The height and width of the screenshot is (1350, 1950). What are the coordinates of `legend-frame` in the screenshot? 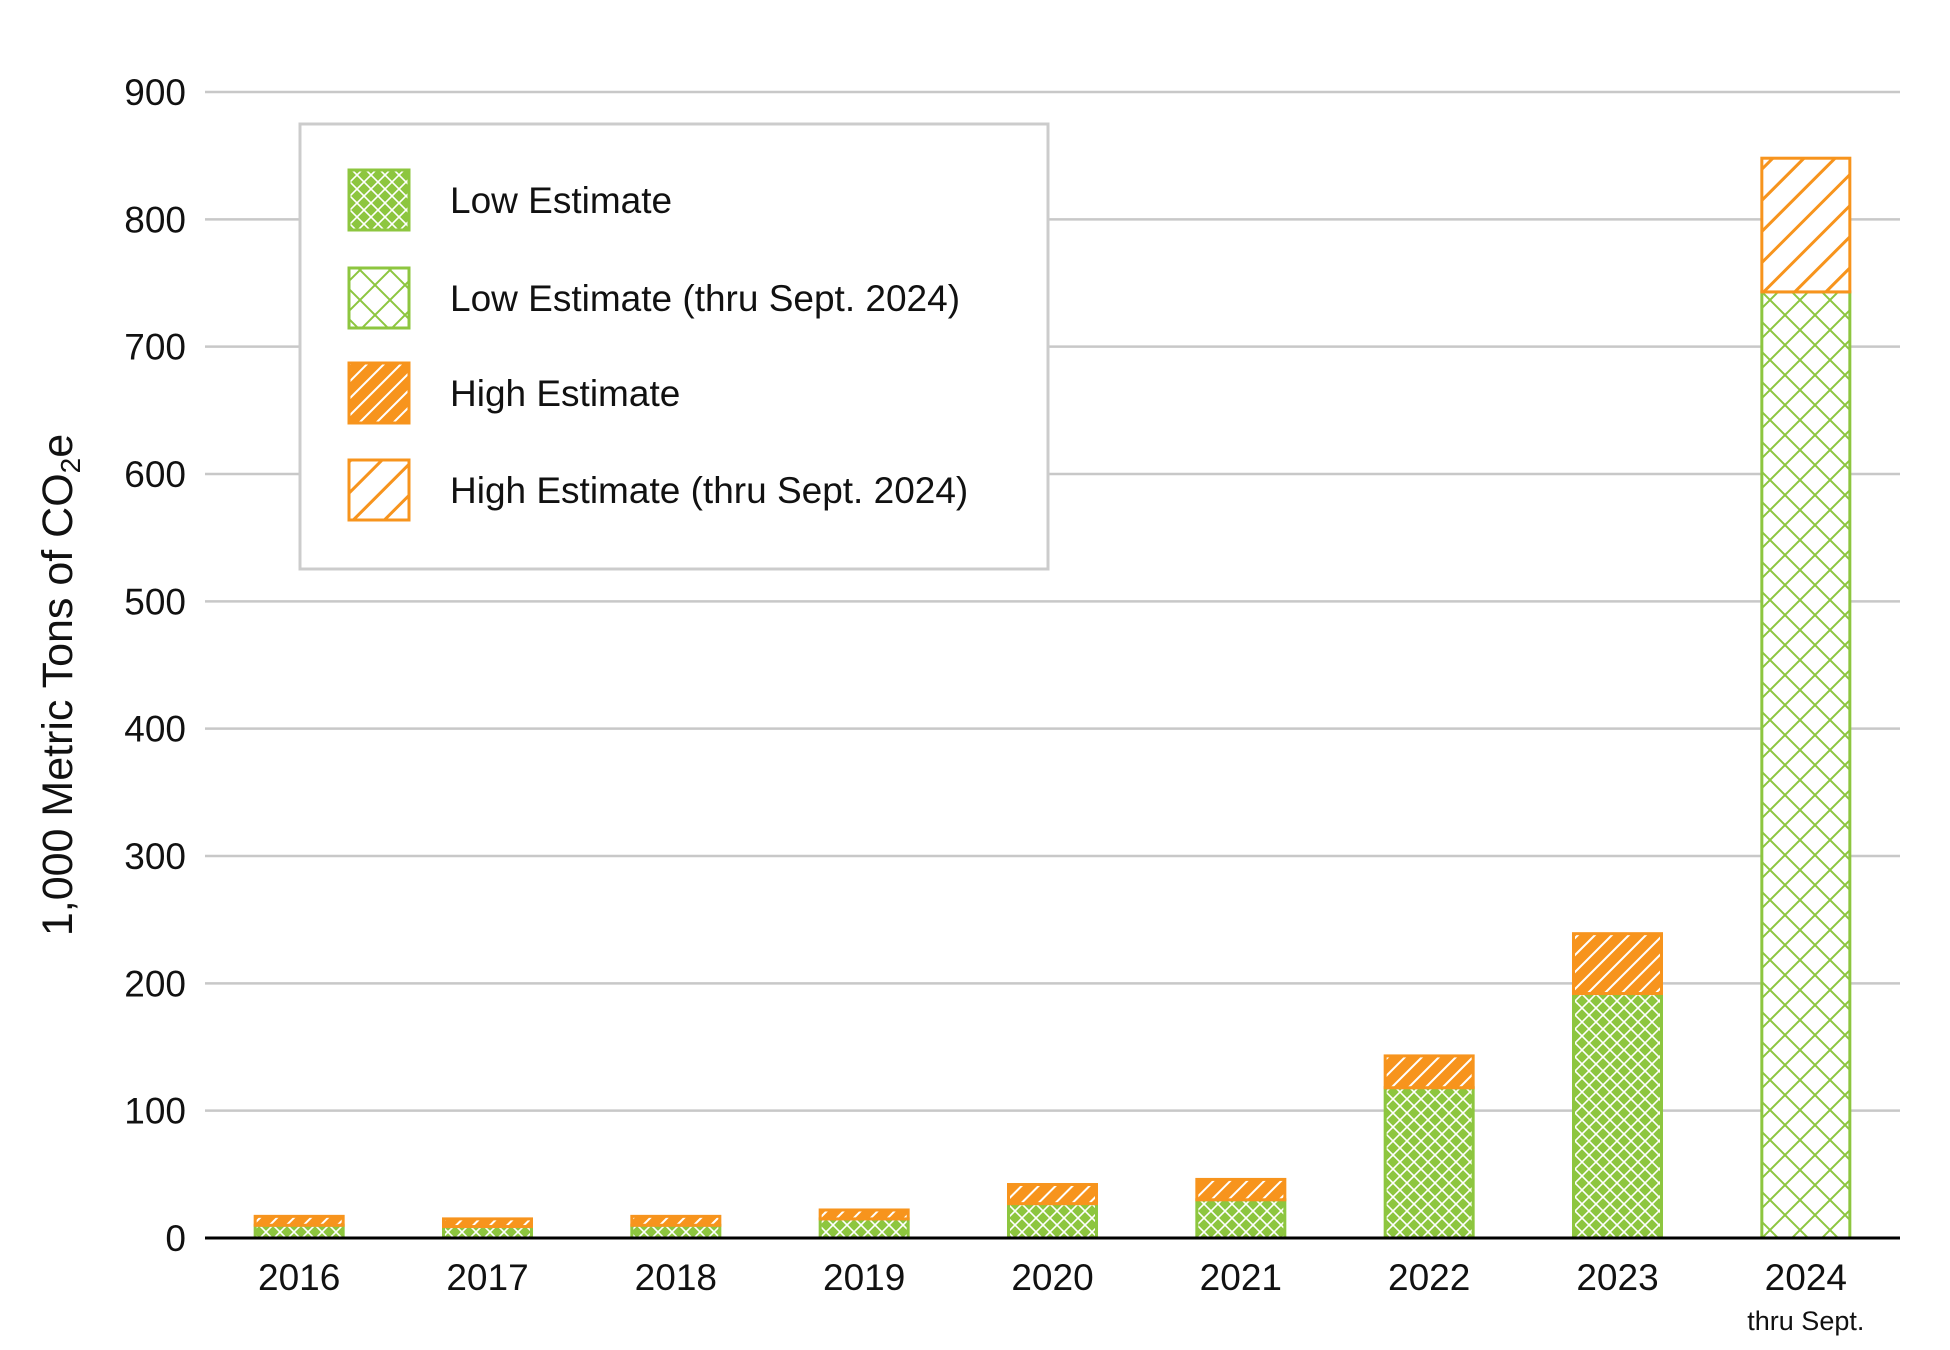 It's located at (674, 346).